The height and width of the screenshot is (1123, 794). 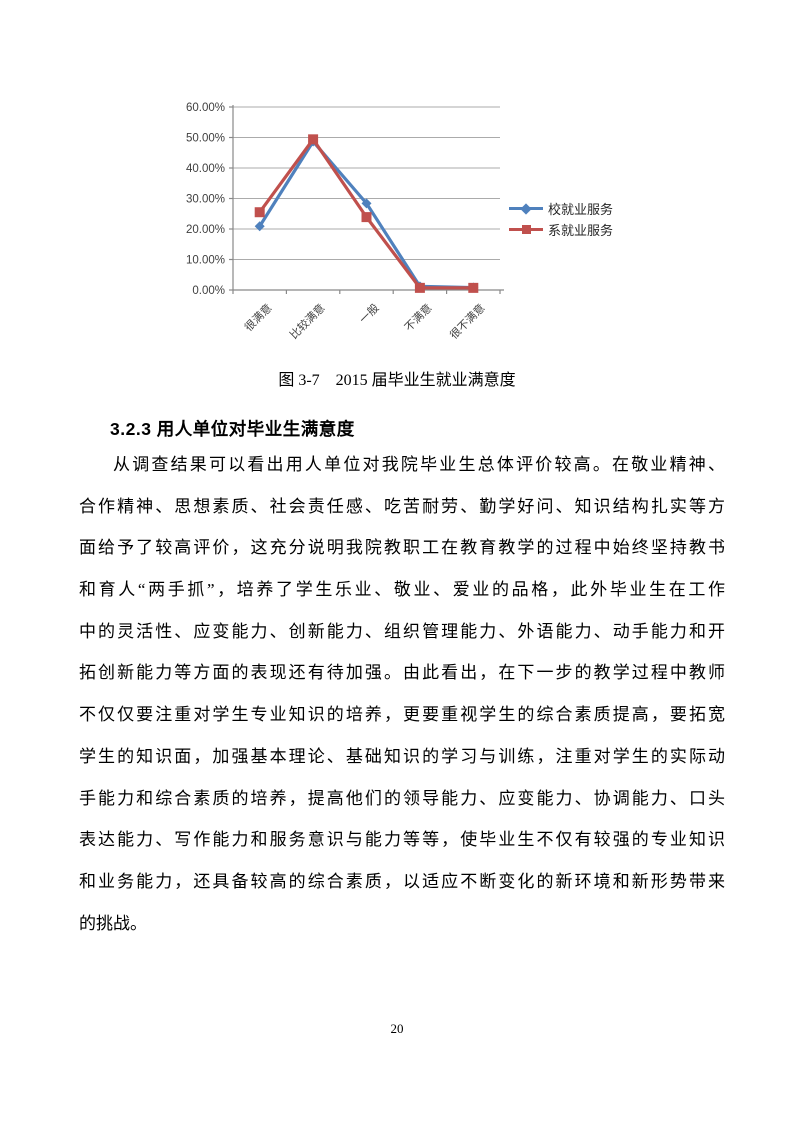 What do you see at coordinates (561, 219) in the screenshot?
I see `chart-legend: 校就业服务 系就业服务` at bounding box center [561, 219].